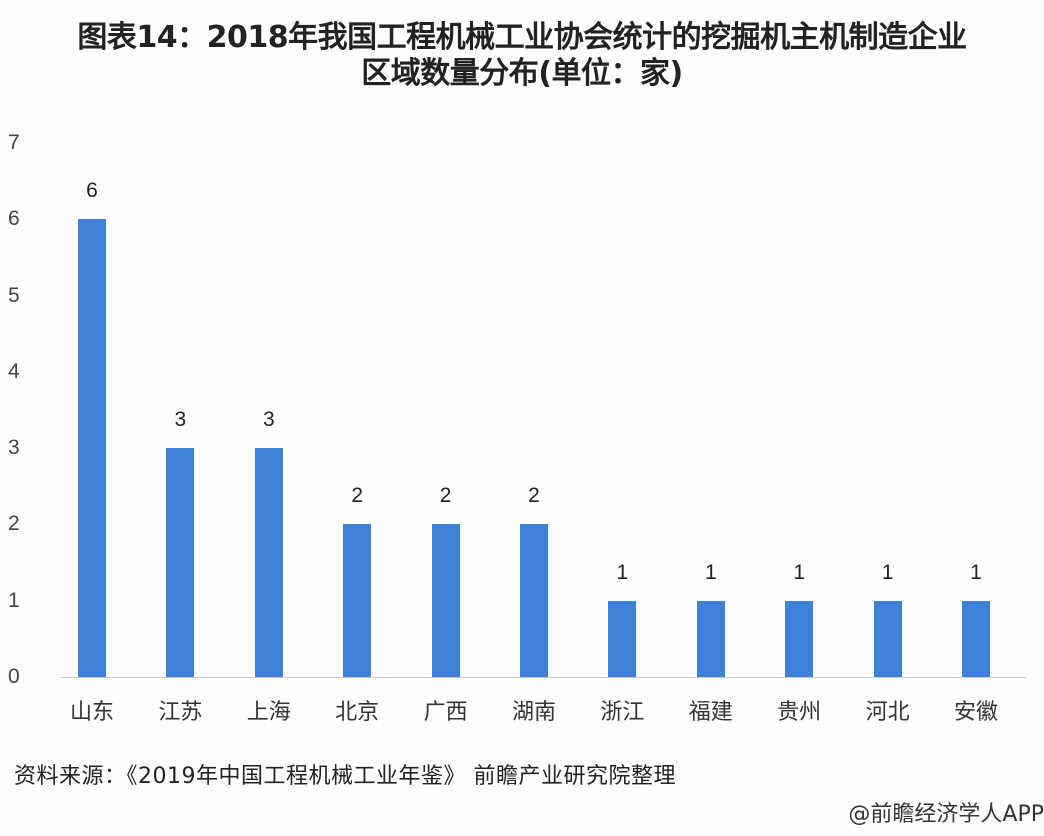 The width and height of the screenshot is (1044, 836). What do you see at coordinates (14, 295) in the screenshot?
I see `y-tick-label: 5` at bounding box center [14, 295].